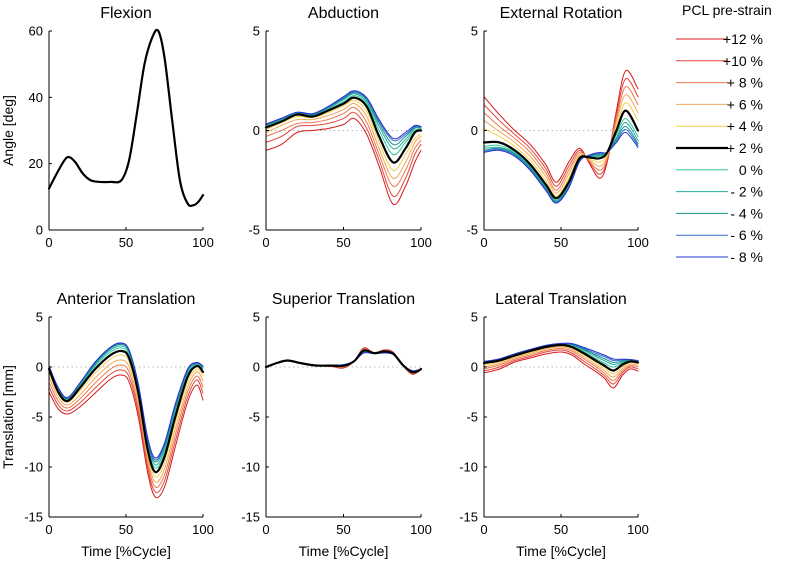 The width and height of the screenshot is (792, 563). What do you see at coordinates (719, 83) in the screenshot?
I see `legend-item: + 8 %` at bounding box center [719, 83].